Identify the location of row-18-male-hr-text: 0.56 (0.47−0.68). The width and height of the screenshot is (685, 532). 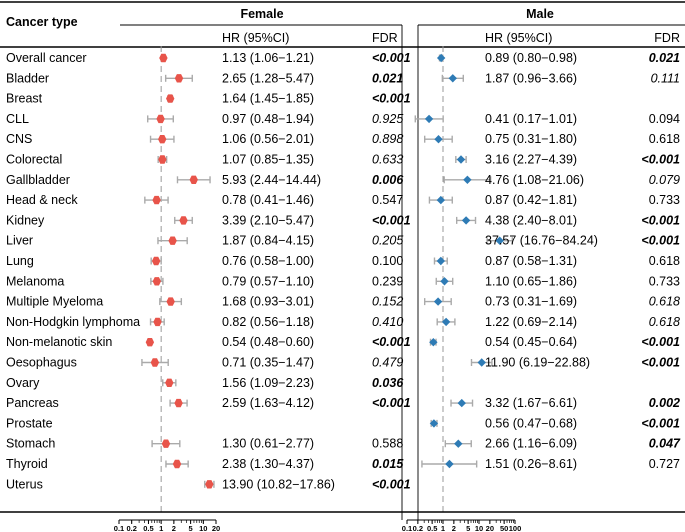
(531, 423).